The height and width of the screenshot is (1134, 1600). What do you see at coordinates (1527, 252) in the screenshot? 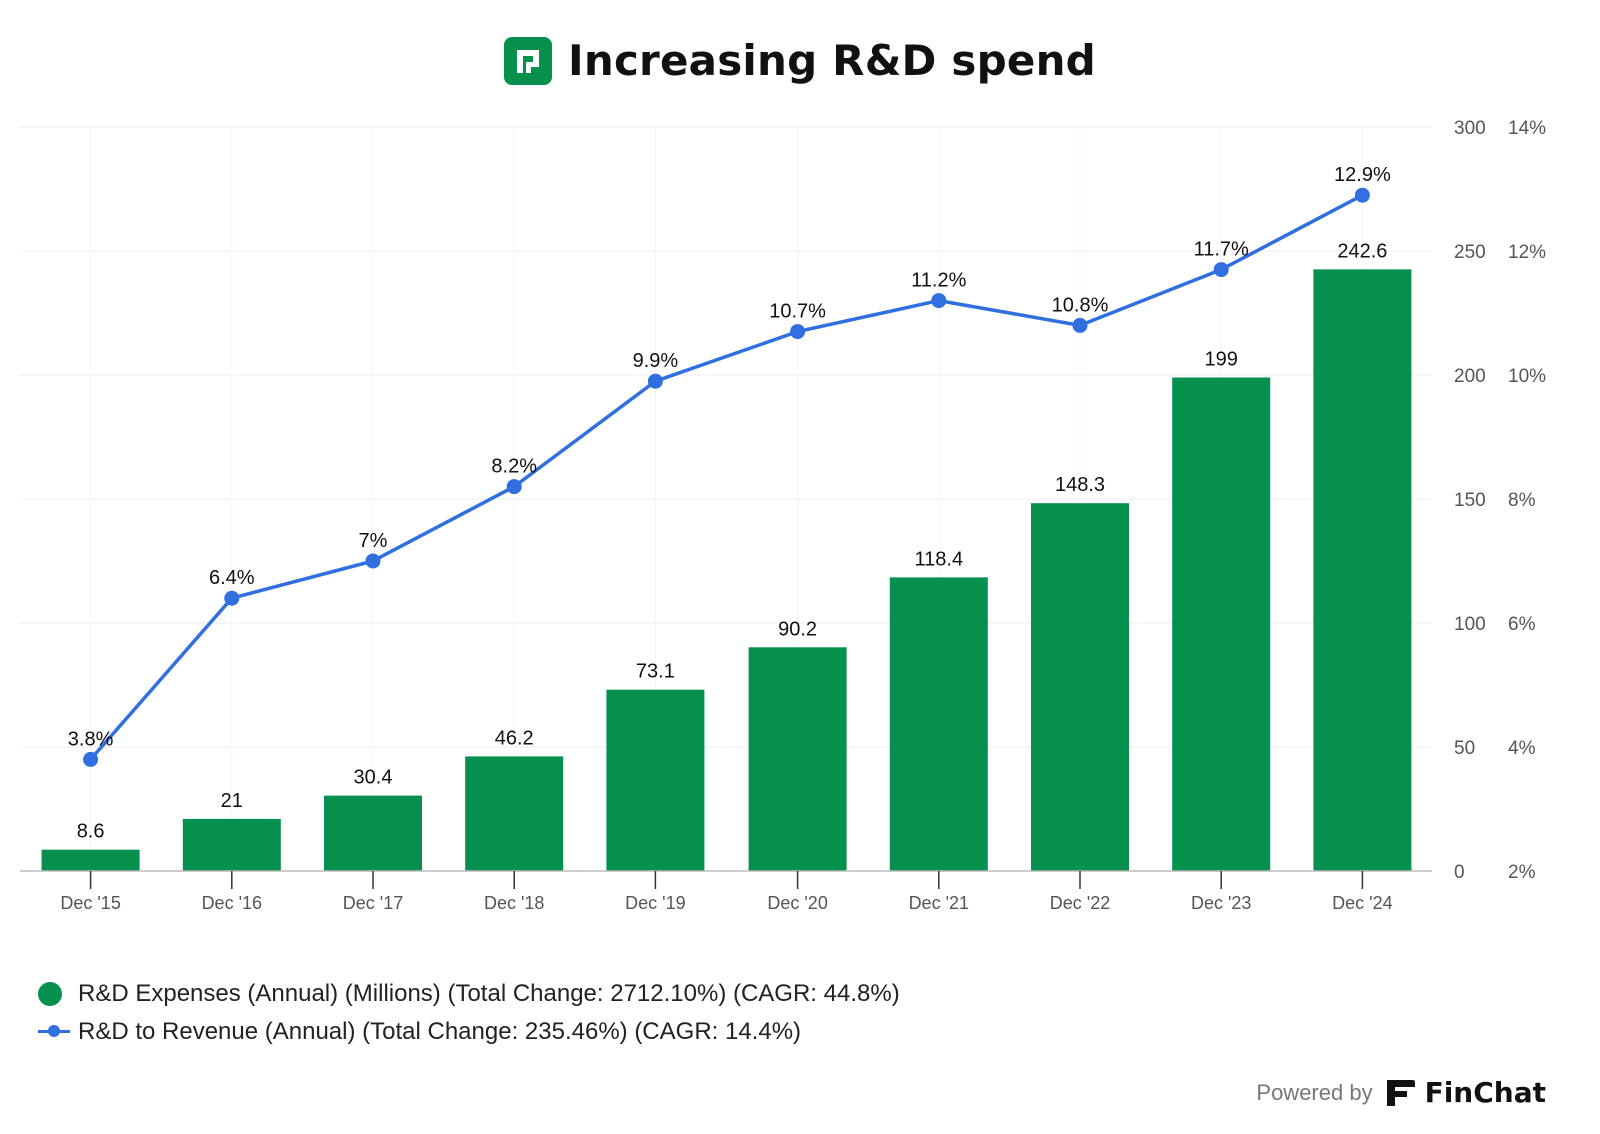
I see `y-right-tick-label: 12%` at bounding box center [1527, 252].